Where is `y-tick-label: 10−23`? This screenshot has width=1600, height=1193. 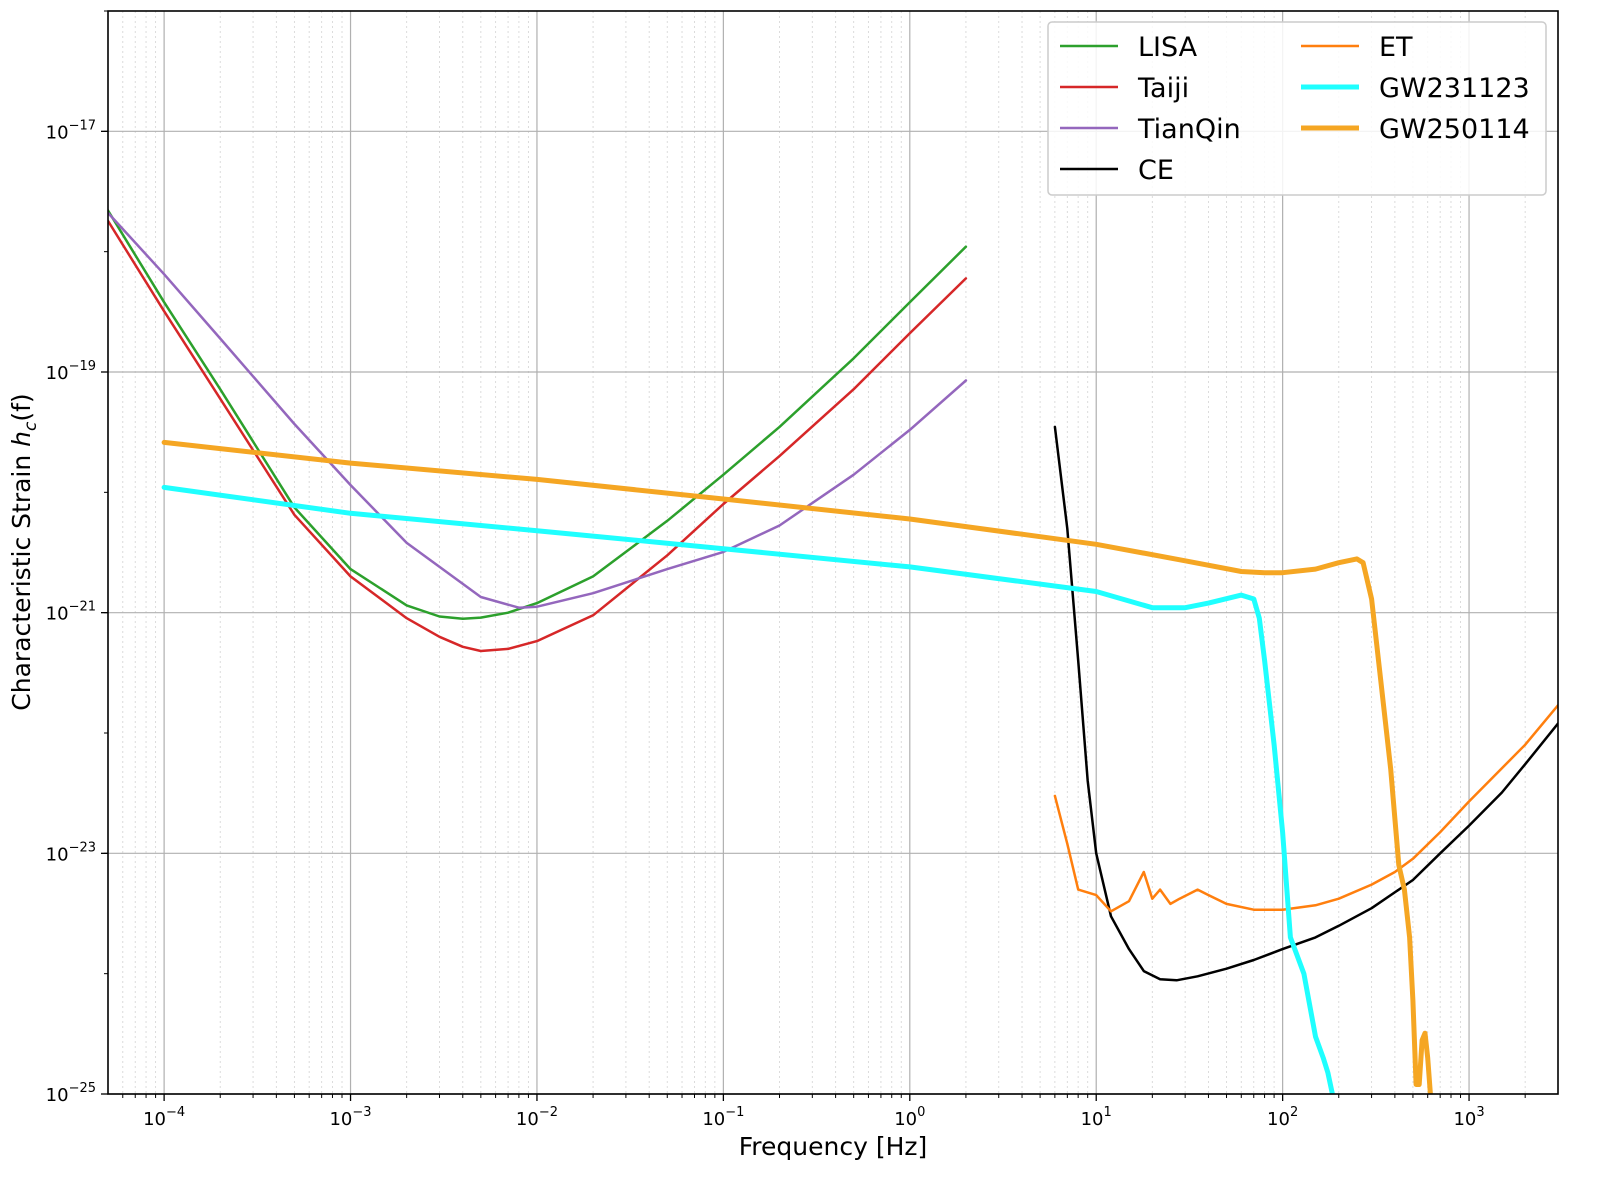
y-tick-label: 10−23 is located at coordinates (71, 852).